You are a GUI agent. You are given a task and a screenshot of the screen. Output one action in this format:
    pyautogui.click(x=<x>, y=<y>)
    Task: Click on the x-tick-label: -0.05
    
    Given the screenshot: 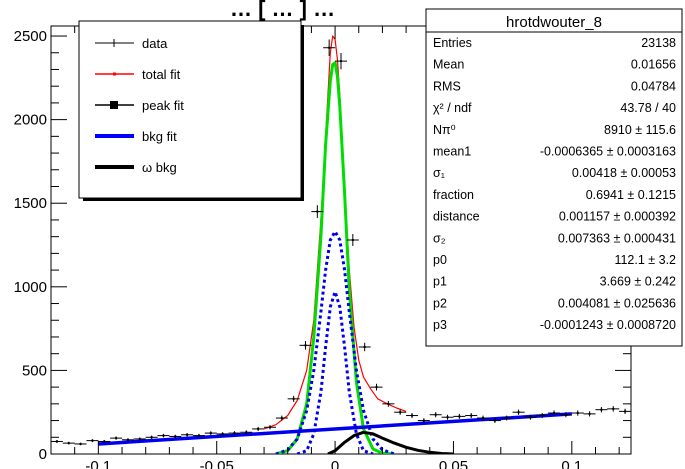 What is the action you would take?
    pyautogui.click(x=217, y=463)
    